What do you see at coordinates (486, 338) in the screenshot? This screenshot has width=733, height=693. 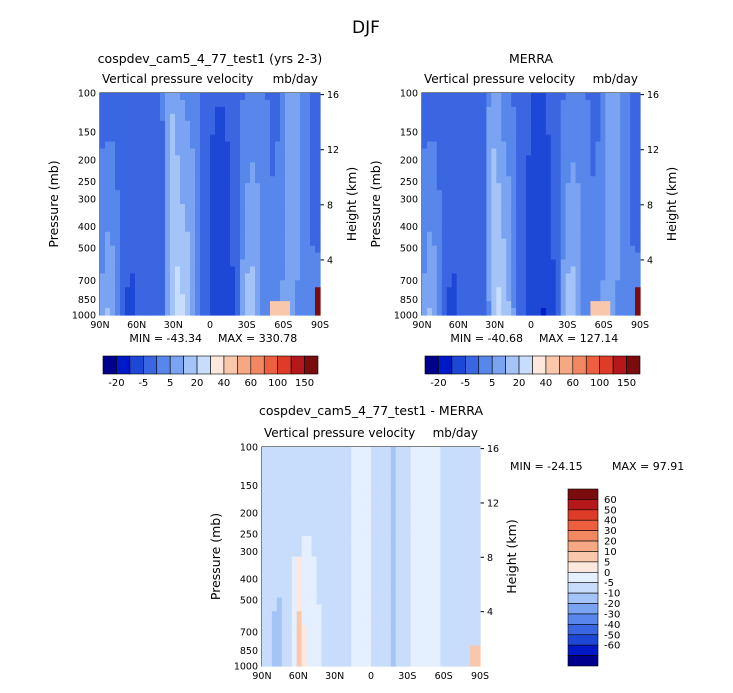 I see `min-label: MIN = -40.68` at bounding box center [486, 338].